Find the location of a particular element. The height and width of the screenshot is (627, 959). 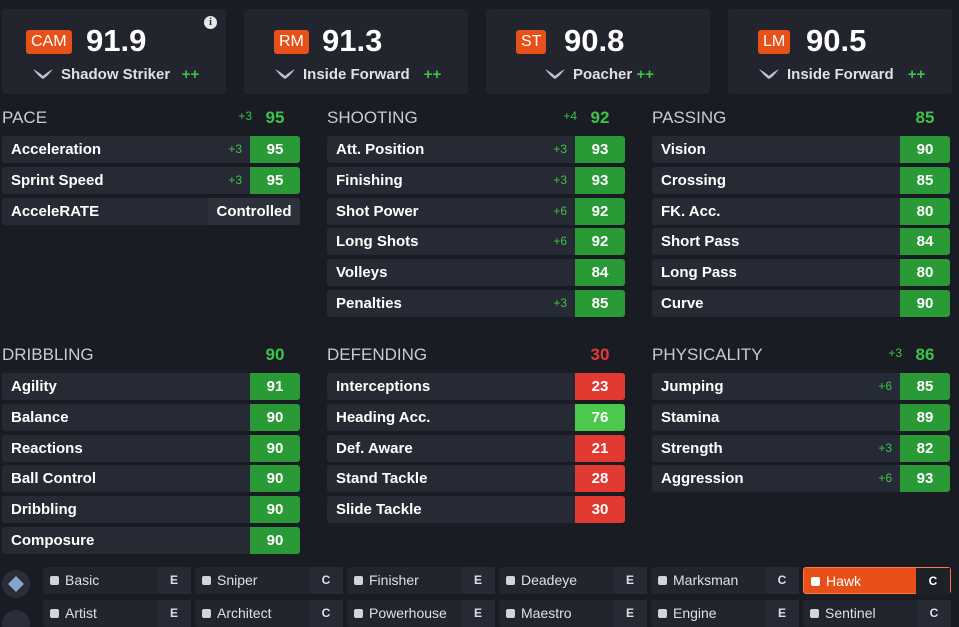

stat-name: Agility is located at coordinates (34, 386).